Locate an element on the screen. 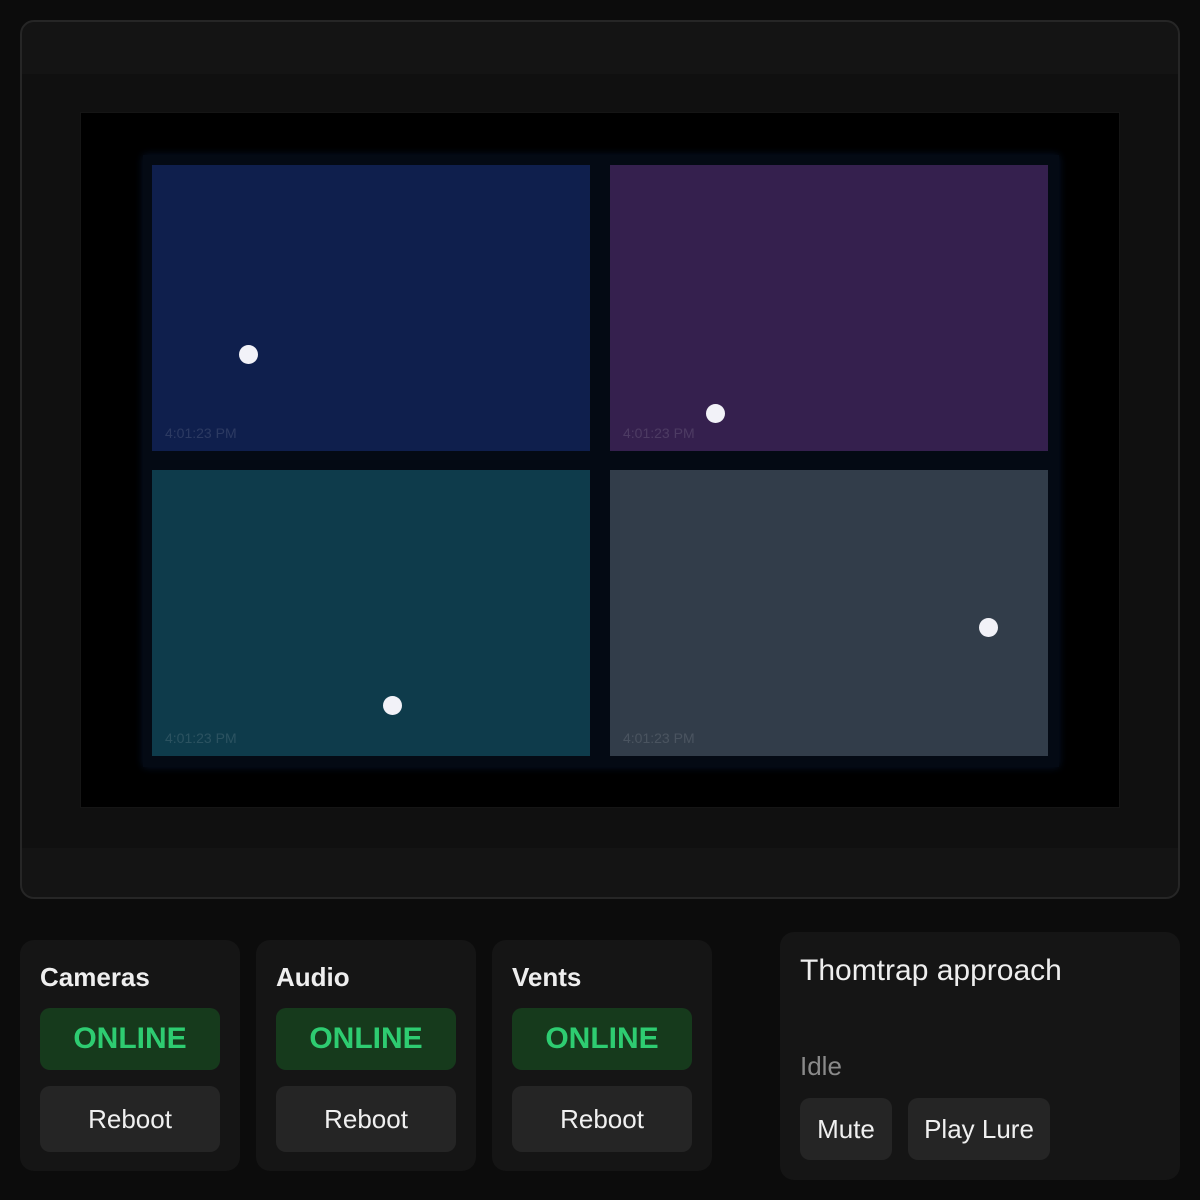 The width and height of the screenshot is (1200, 1200). play-lure-button: Play Lure is located at coordinates (979, 1129).